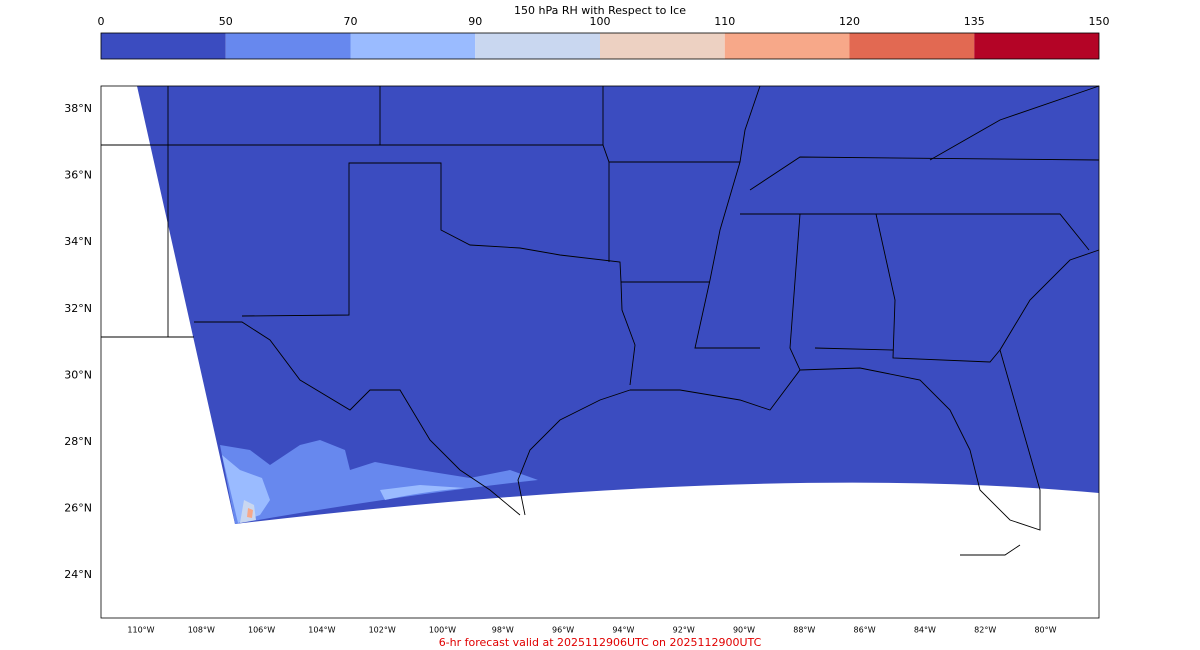 Image resolution: width=1200 pixels, height=650 pixels. What do you see at coordinates (78, 441) in the screenshot?
I see `lat-label: 28°N` at bounding box center [78, 441].